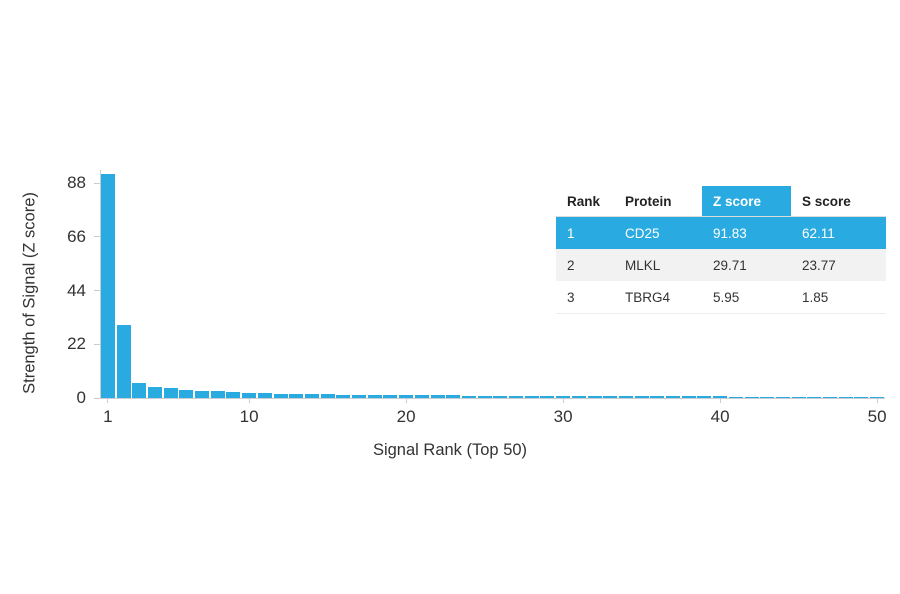 The width and height of the screenshot is (900, 594). I want to click on cell-s-score: 1.85, so click(815, 297).